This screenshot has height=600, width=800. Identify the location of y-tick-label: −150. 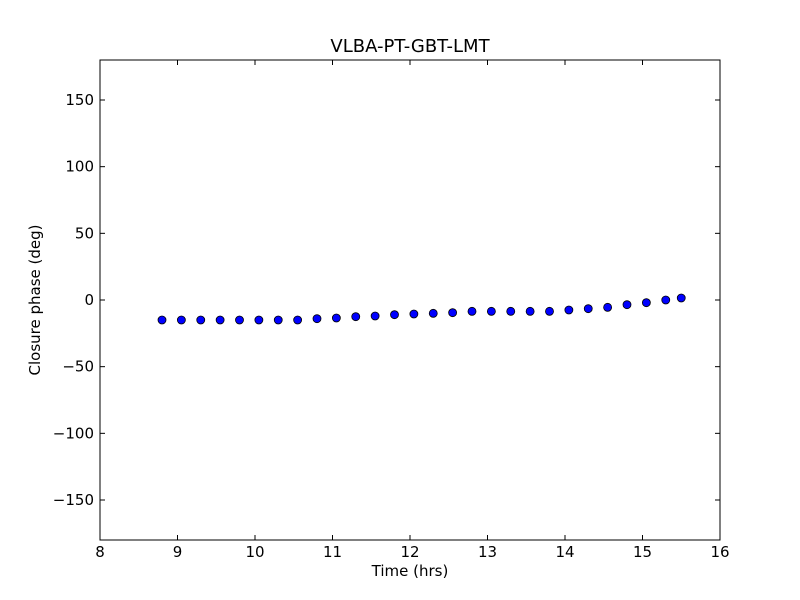
(73, 500).